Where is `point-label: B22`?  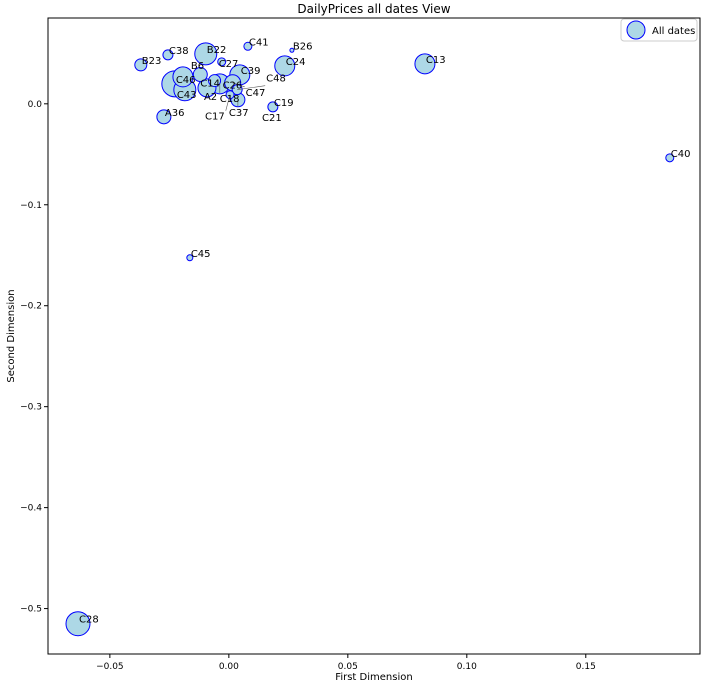 point-label: B22 is located at coordinates (217, 50).